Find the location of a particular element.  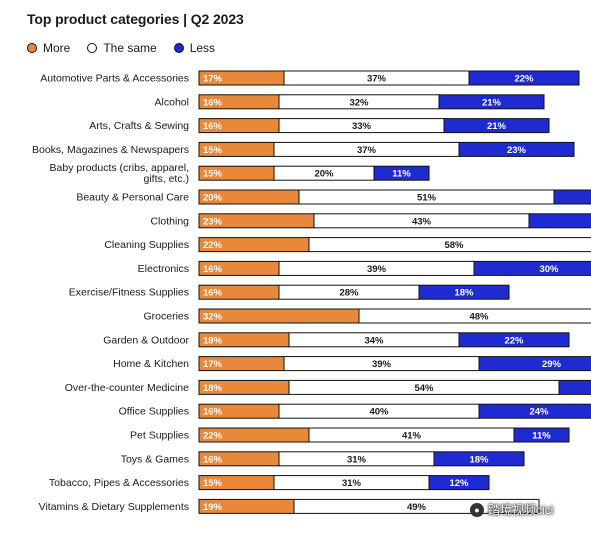

data-label: 49% is located at coordinates (417, 507).